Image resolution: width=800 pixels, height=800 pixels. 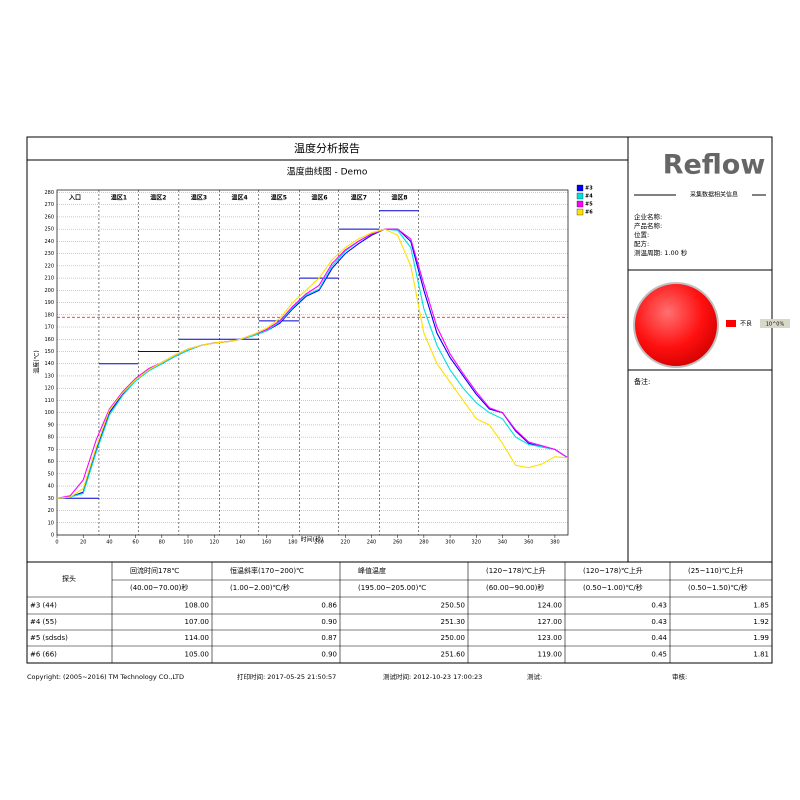 What do you see at coordinates (49, 401) in the screenshot?
I see `y-tick-label: 110` at bounding box center [49, 401].